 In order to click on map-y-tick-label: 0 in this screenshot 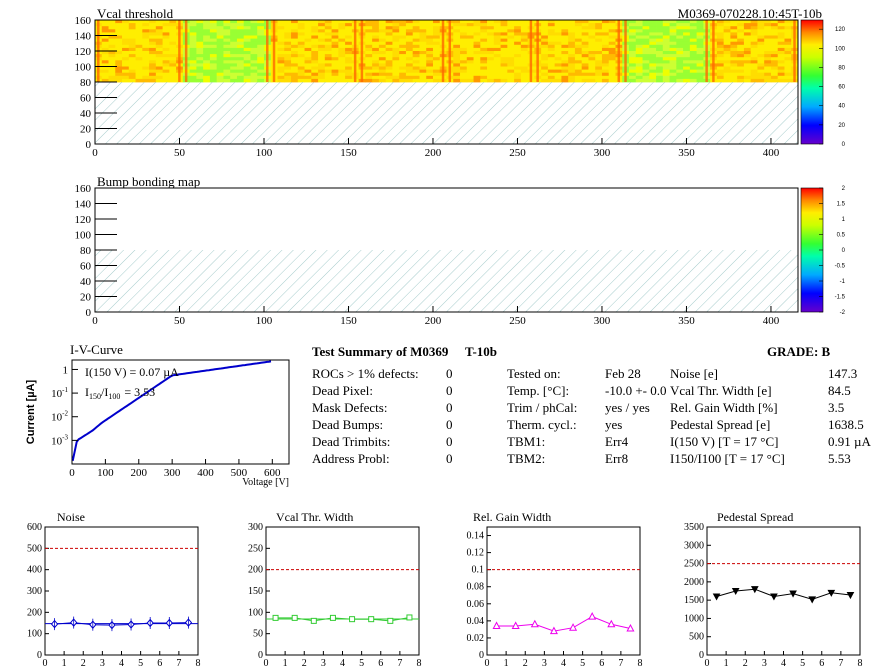, I will do `click(89, 145)`.